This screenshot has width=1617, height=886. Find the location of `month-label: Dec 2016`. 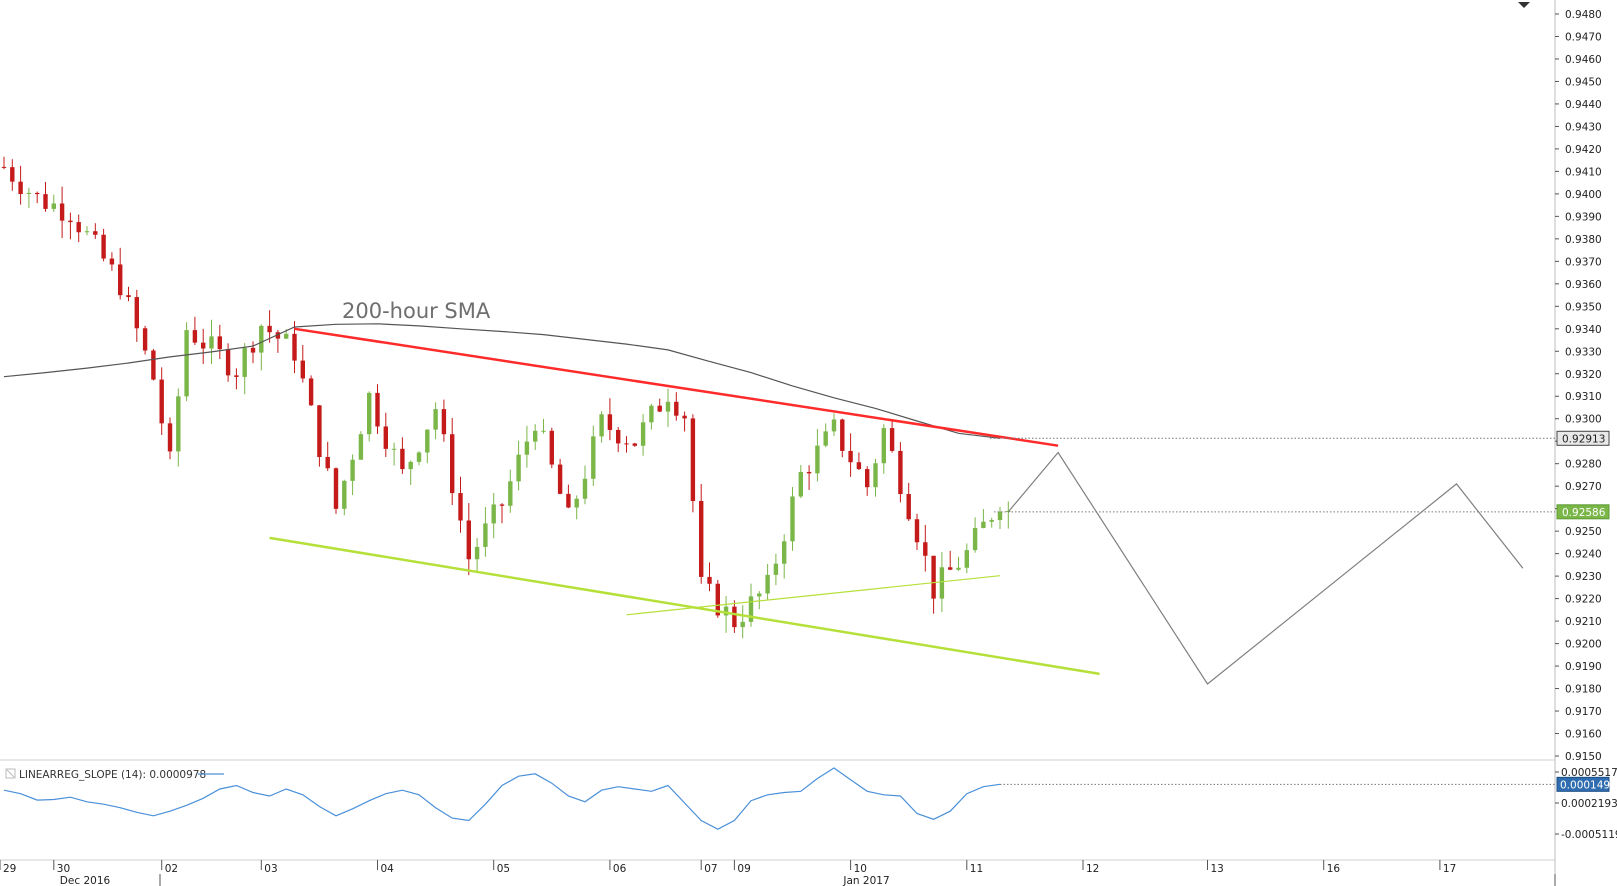

month-label: Dec 2016 is located at coordinates (85, 880).